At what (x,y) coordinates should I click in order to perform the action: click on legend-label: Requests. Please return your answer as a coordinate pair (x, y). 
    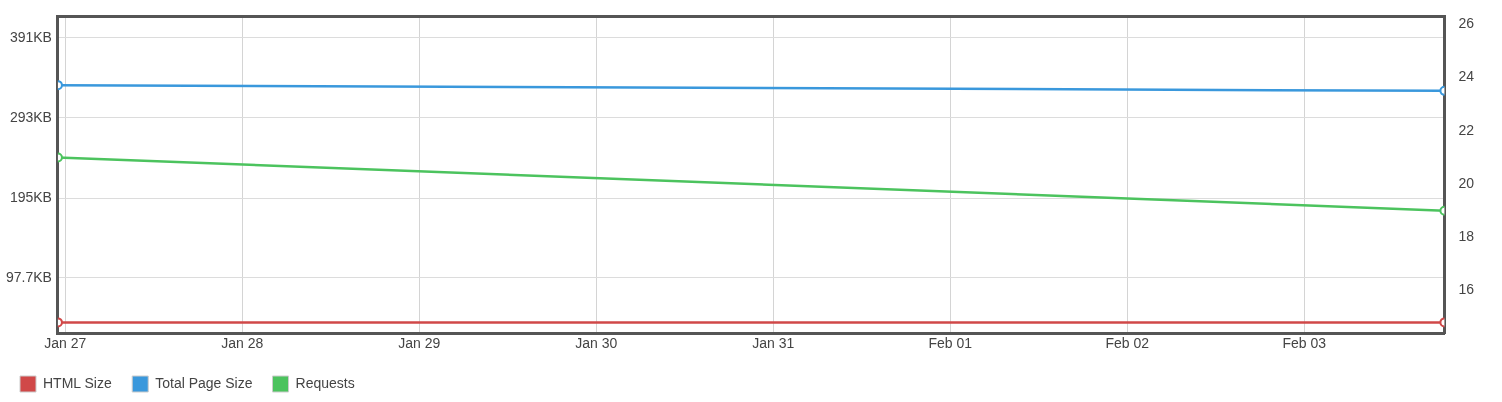
    Looking at the image, I should click on (325, 382).